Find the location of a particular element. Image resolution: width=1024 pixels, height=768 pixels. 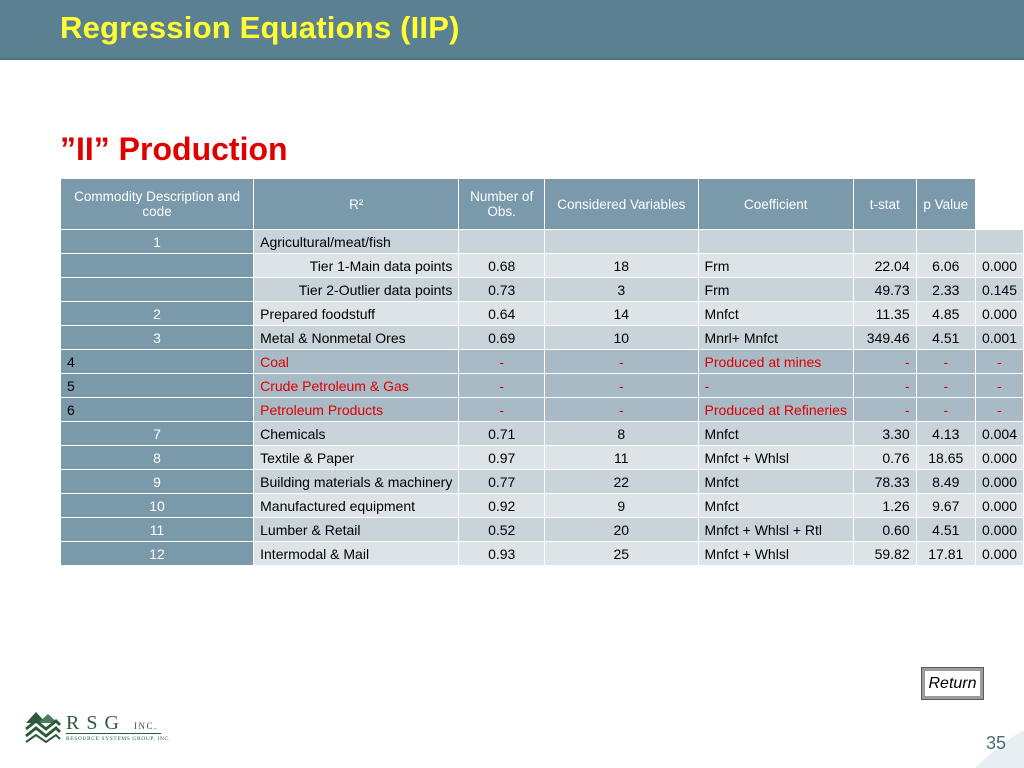

row-variables: Produced at mines is located at coordinates (775, 361).